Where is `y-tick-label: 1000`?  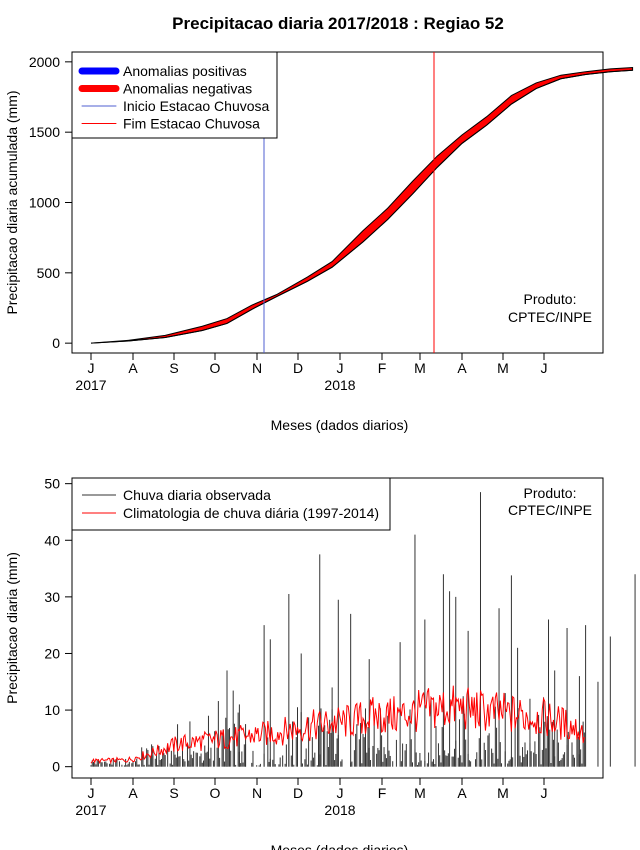
y-tick-label: 1000 is located at coordinates (44, 203).